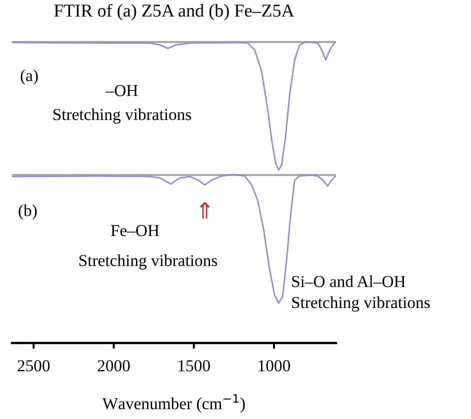 The width and height of the screenshot is (471, 419). I want to click on annotation: ⇑, so click(205, 210).